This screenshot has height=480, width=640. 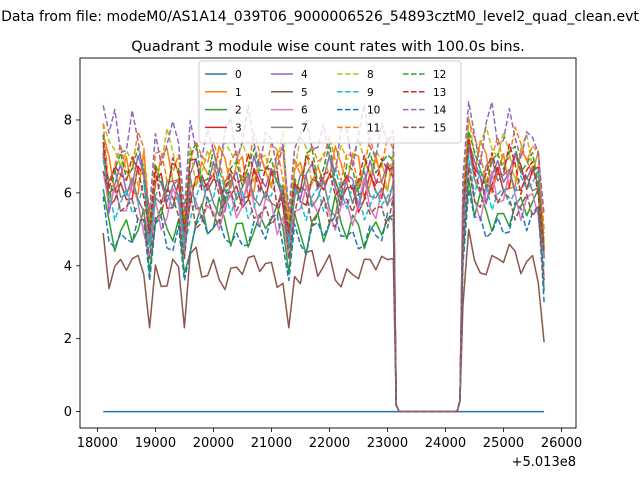 I want to click on legend-label-14: 14, so click(x=440, y=111).